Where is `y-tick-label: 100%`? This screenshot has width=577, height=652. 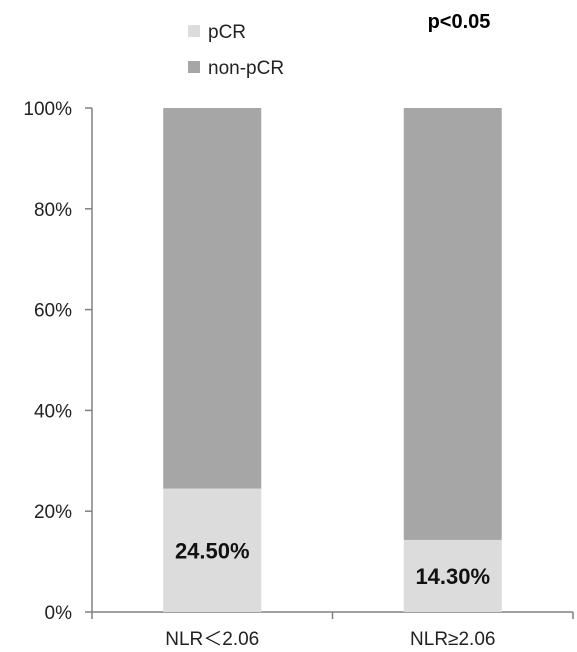 y-tick-label: 100% is located at coordinates (47, 109).